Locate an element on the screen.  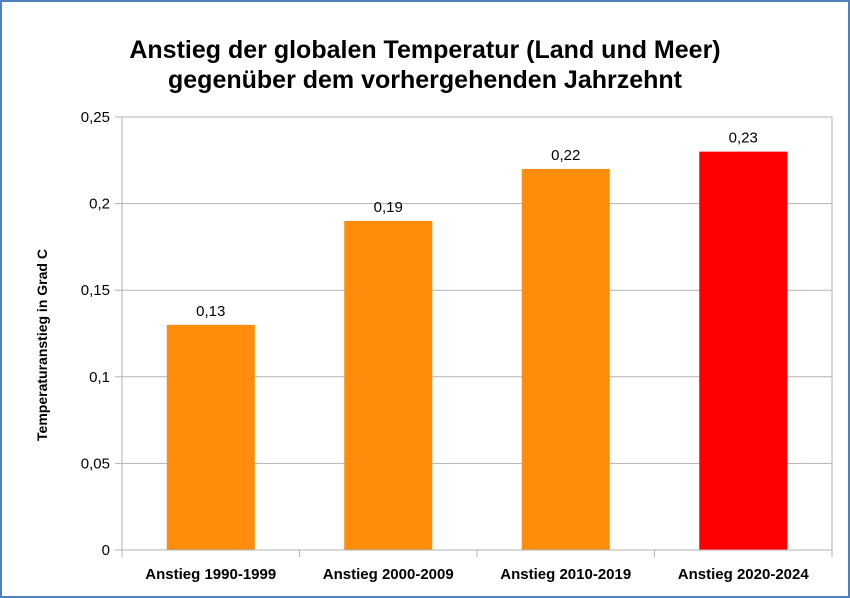
y-tick-label: 0 is located at coordinates (106, 550).